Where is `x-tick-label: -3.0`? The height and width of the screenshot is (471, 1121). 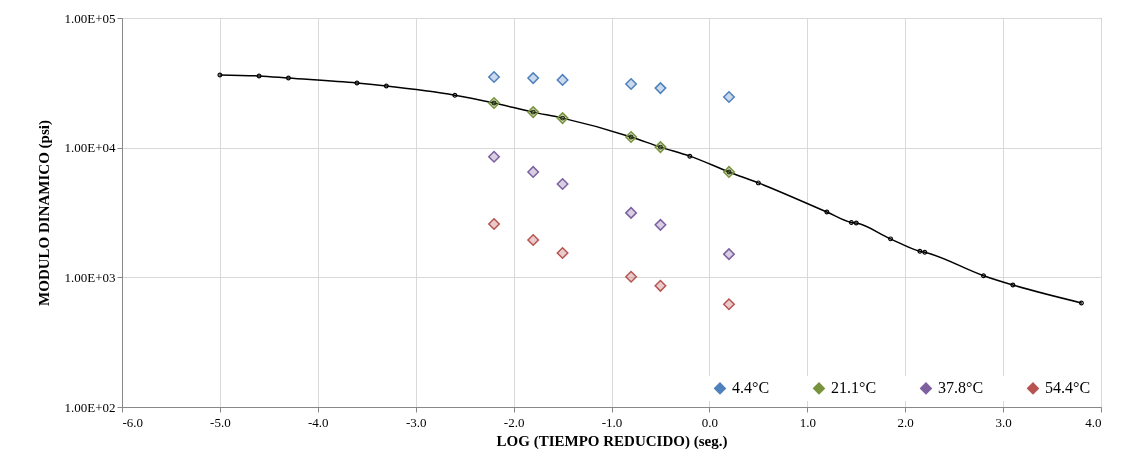 x-tick-label: -3.0 is located at coordinates (416, 422).